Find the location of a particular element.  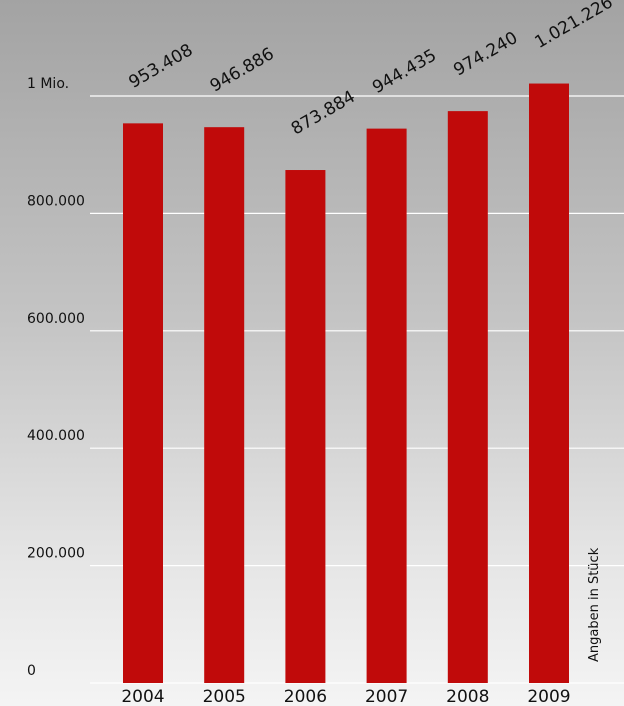

value-label: 946.886 is located at coordinates (242, 70).